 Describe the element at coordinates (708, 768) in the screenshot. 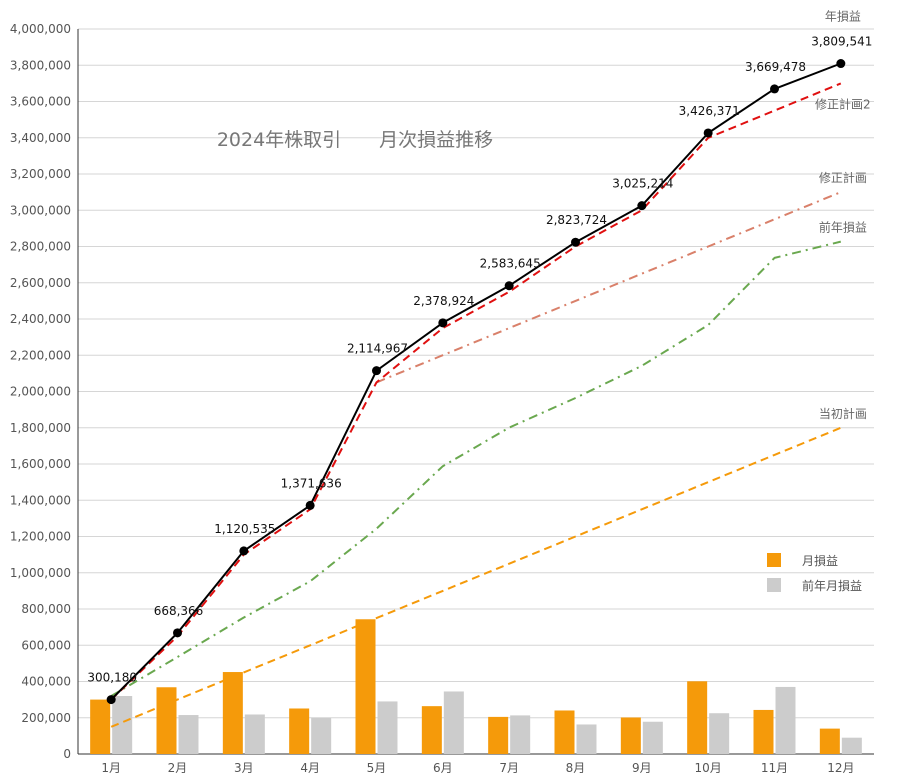

I see `x-tick-label: 10月` at that location.